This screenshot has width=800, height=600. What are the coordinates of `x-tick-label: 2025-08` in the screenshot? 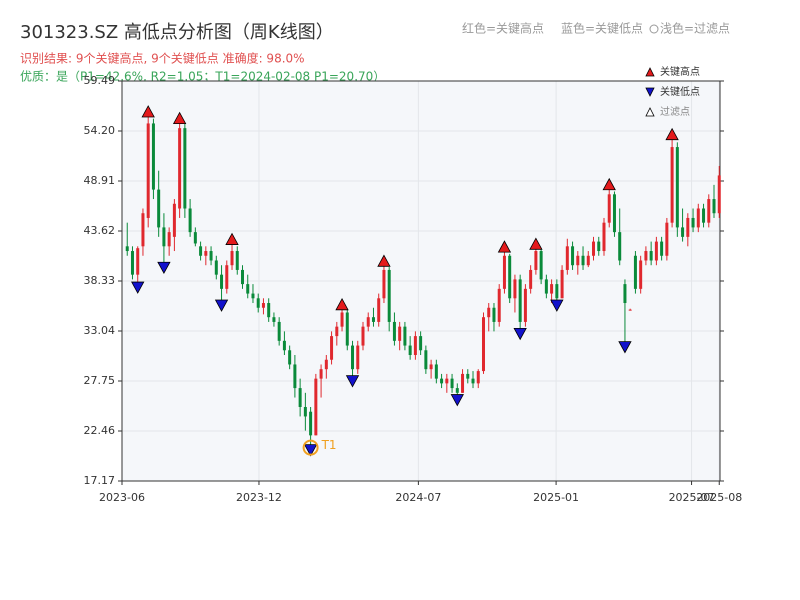 It's located at (719, 497).